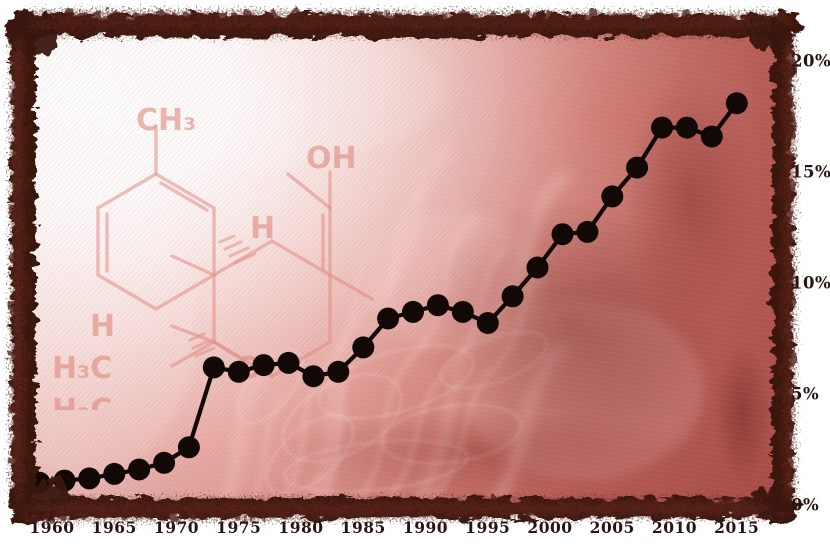 The image size is (830, 553). I want to click on x-tick-label: 1960, so click(52, 527).